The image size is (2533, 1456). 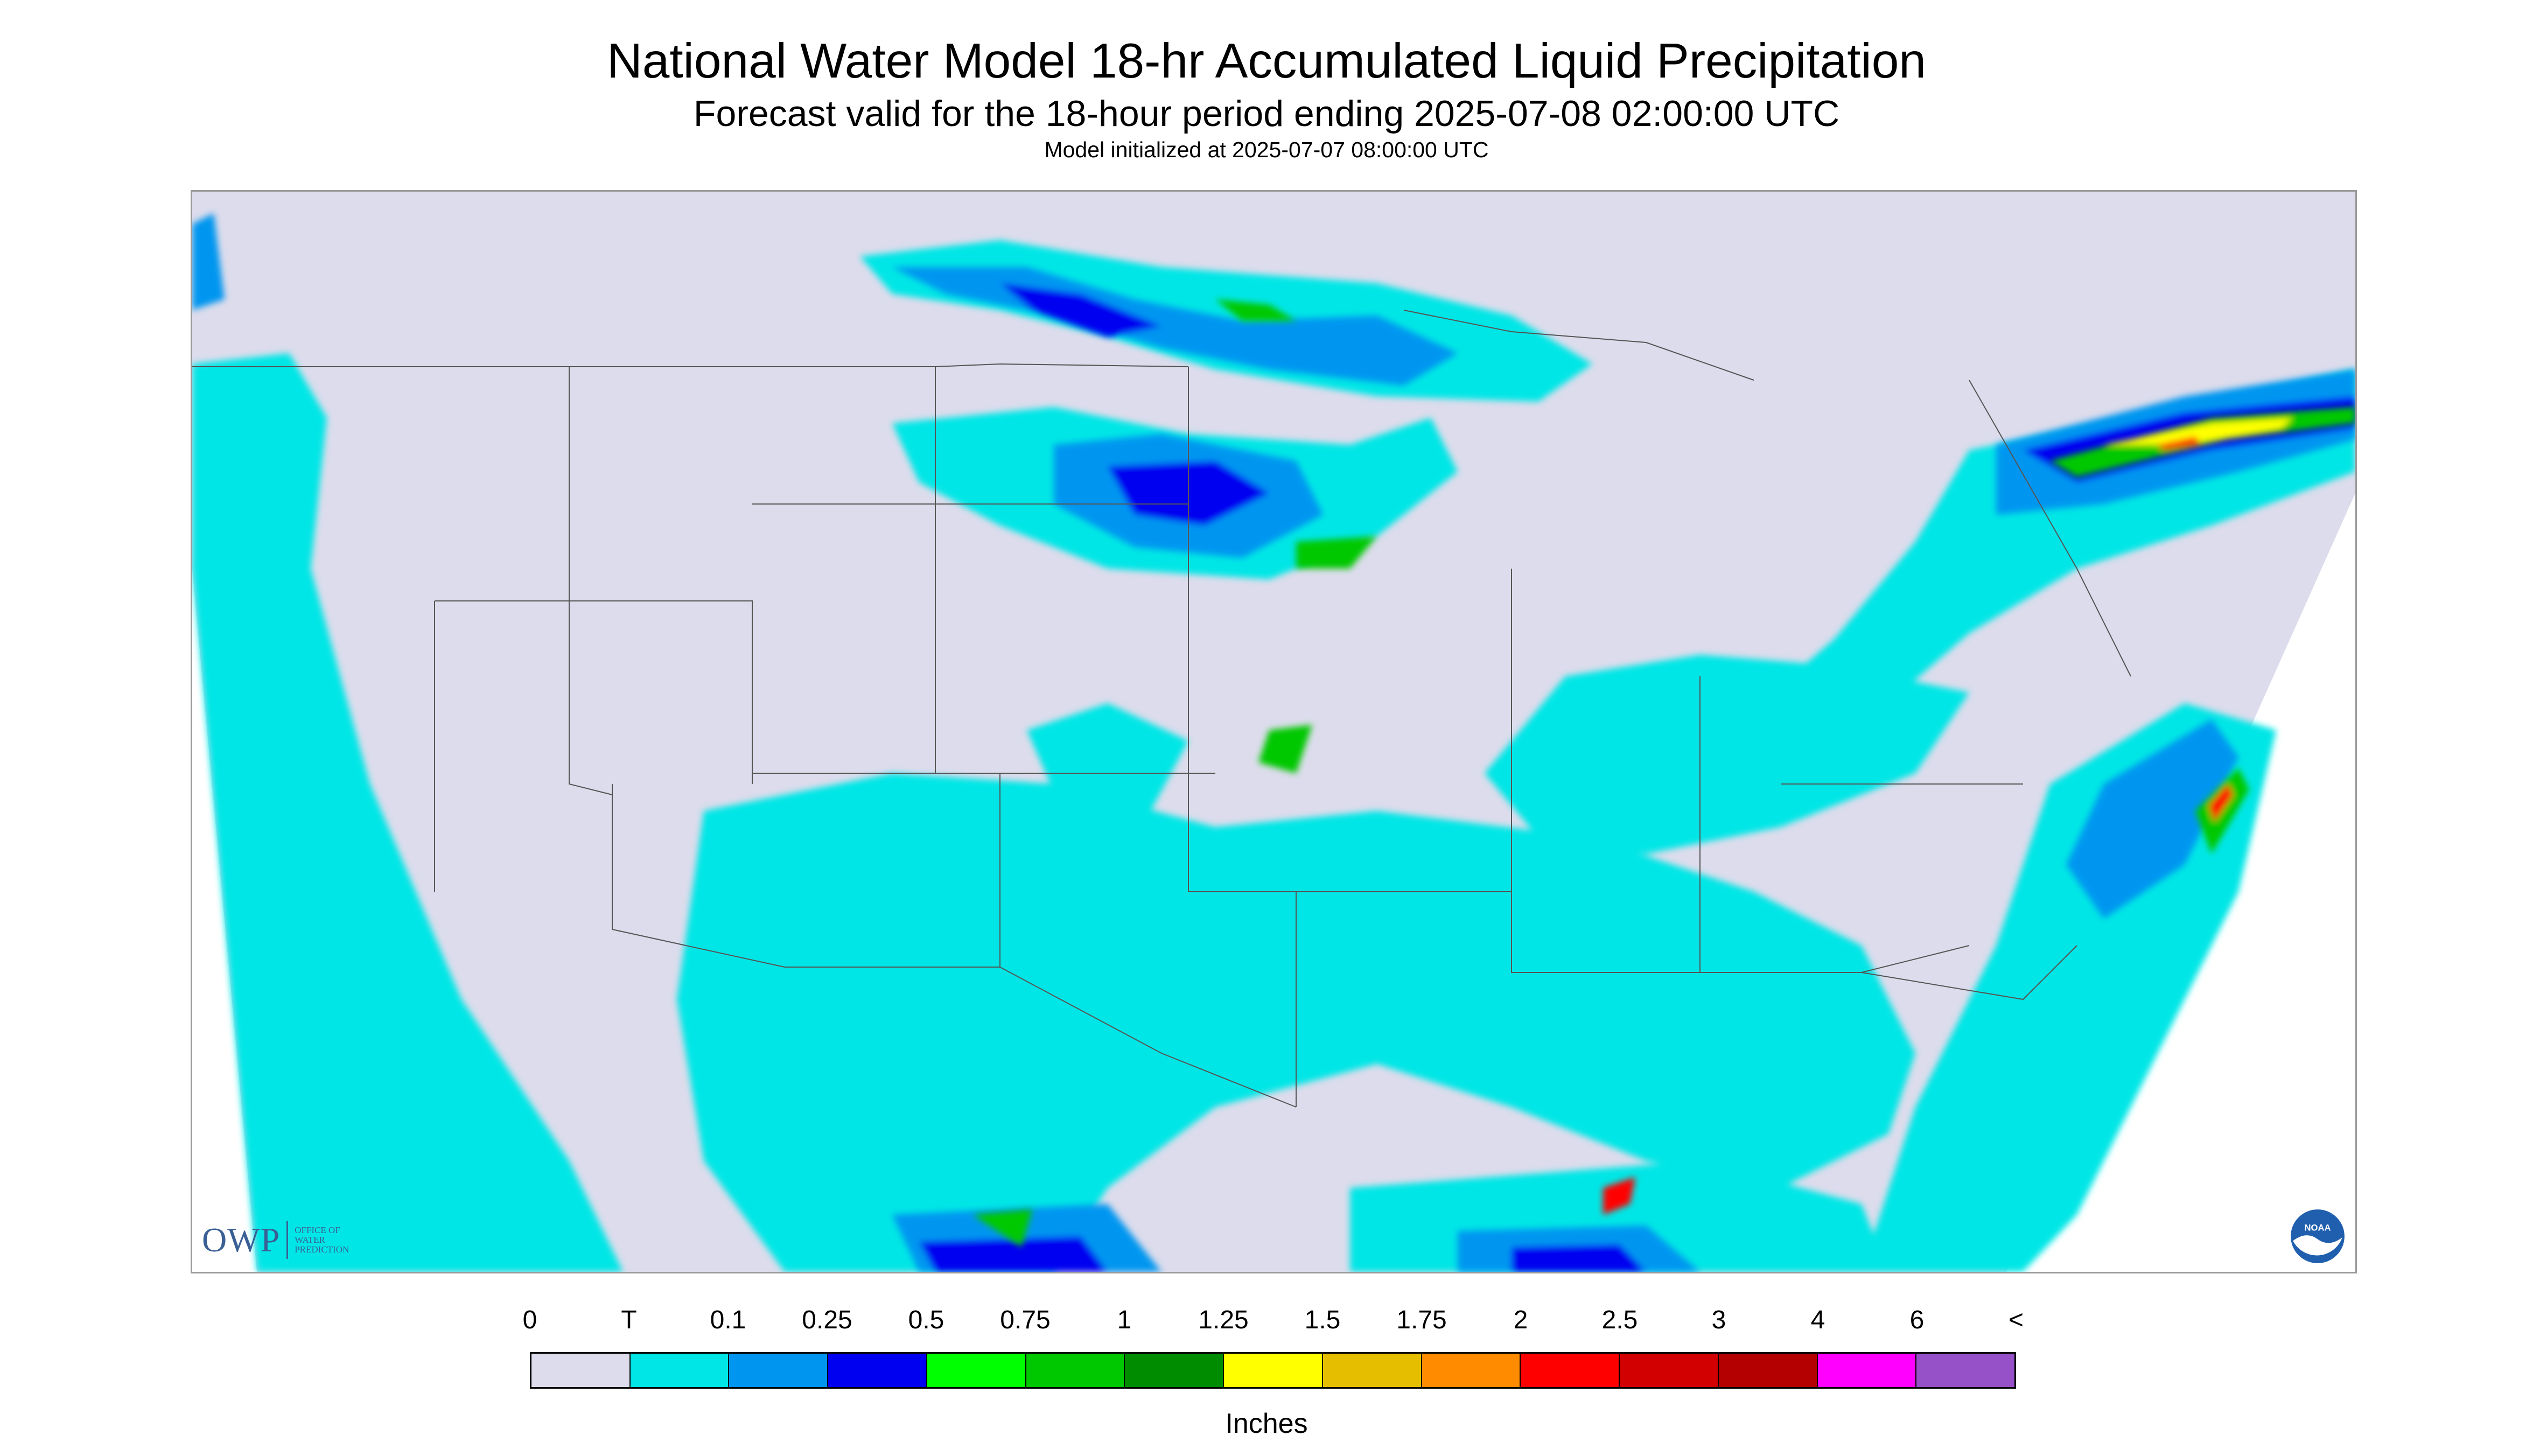 What do you see at coordinates (2318, 1236) in the screenshot?
I see `noaa-logo: NOAA` at bounding box center [2318, 1236].